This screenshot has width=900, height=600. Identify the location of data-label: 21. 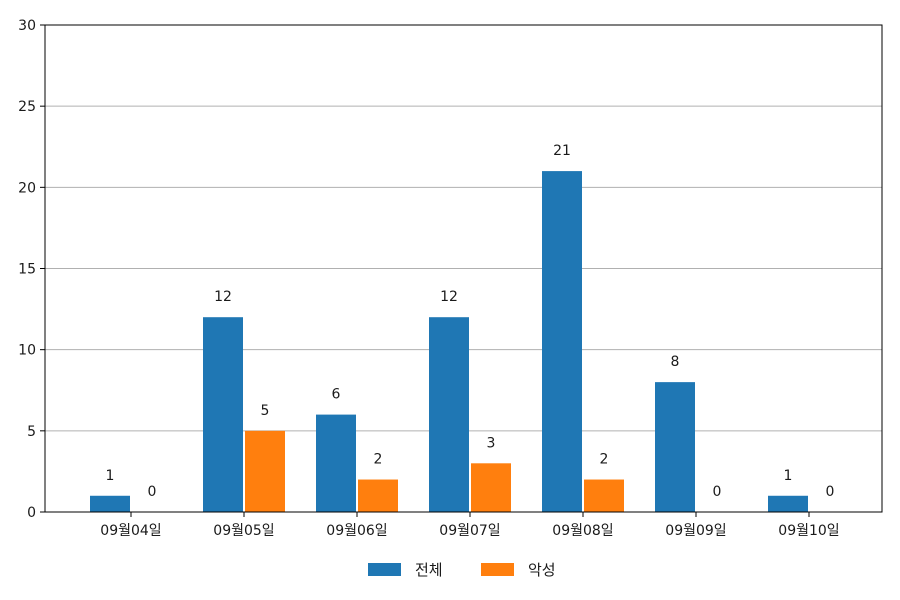
(562, 151).